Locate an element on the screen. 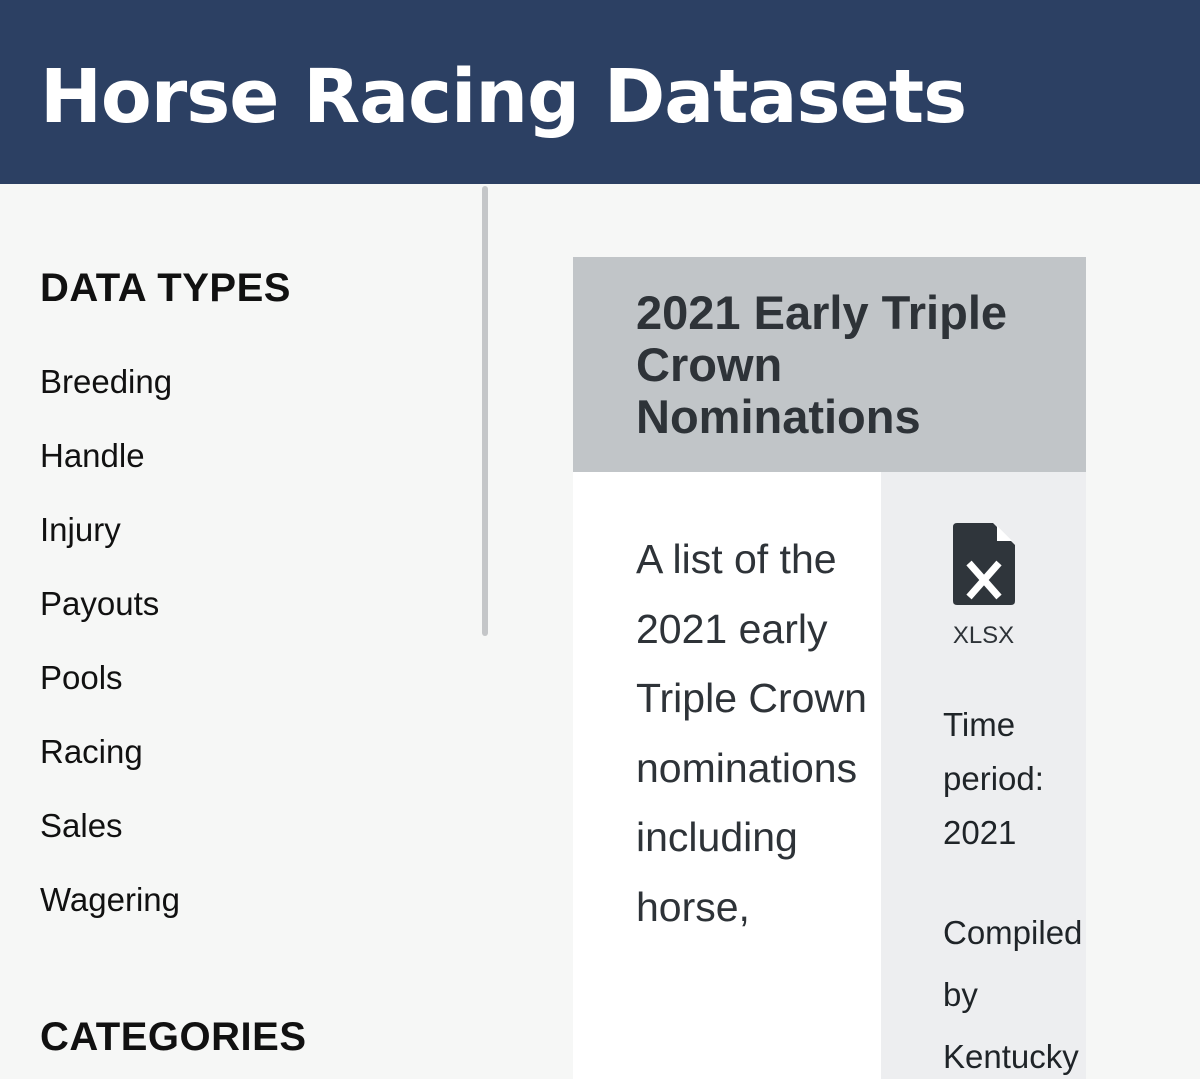  compiled-by-line1: Compiled is located at coordinates (1013, 932).